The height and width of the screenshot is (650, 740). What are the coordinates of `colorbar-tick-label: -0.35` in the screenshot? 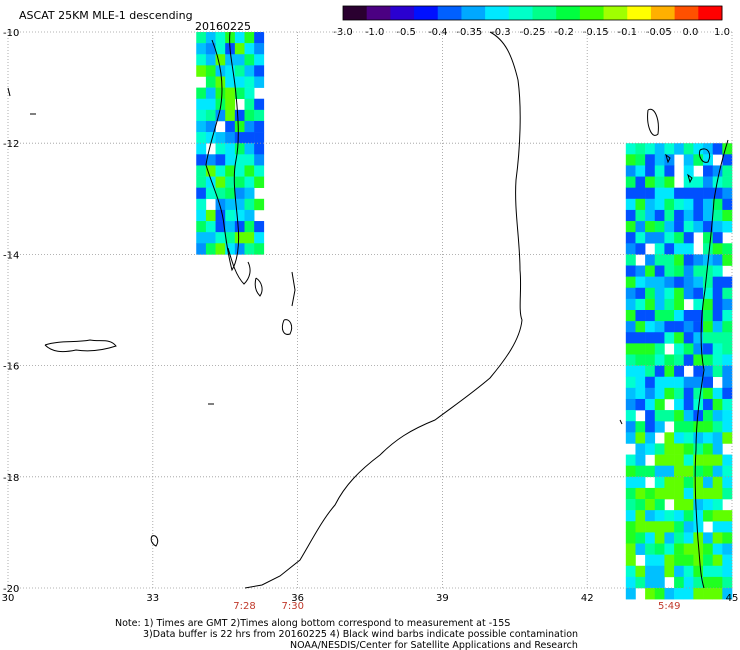 It's located at (469, 32).